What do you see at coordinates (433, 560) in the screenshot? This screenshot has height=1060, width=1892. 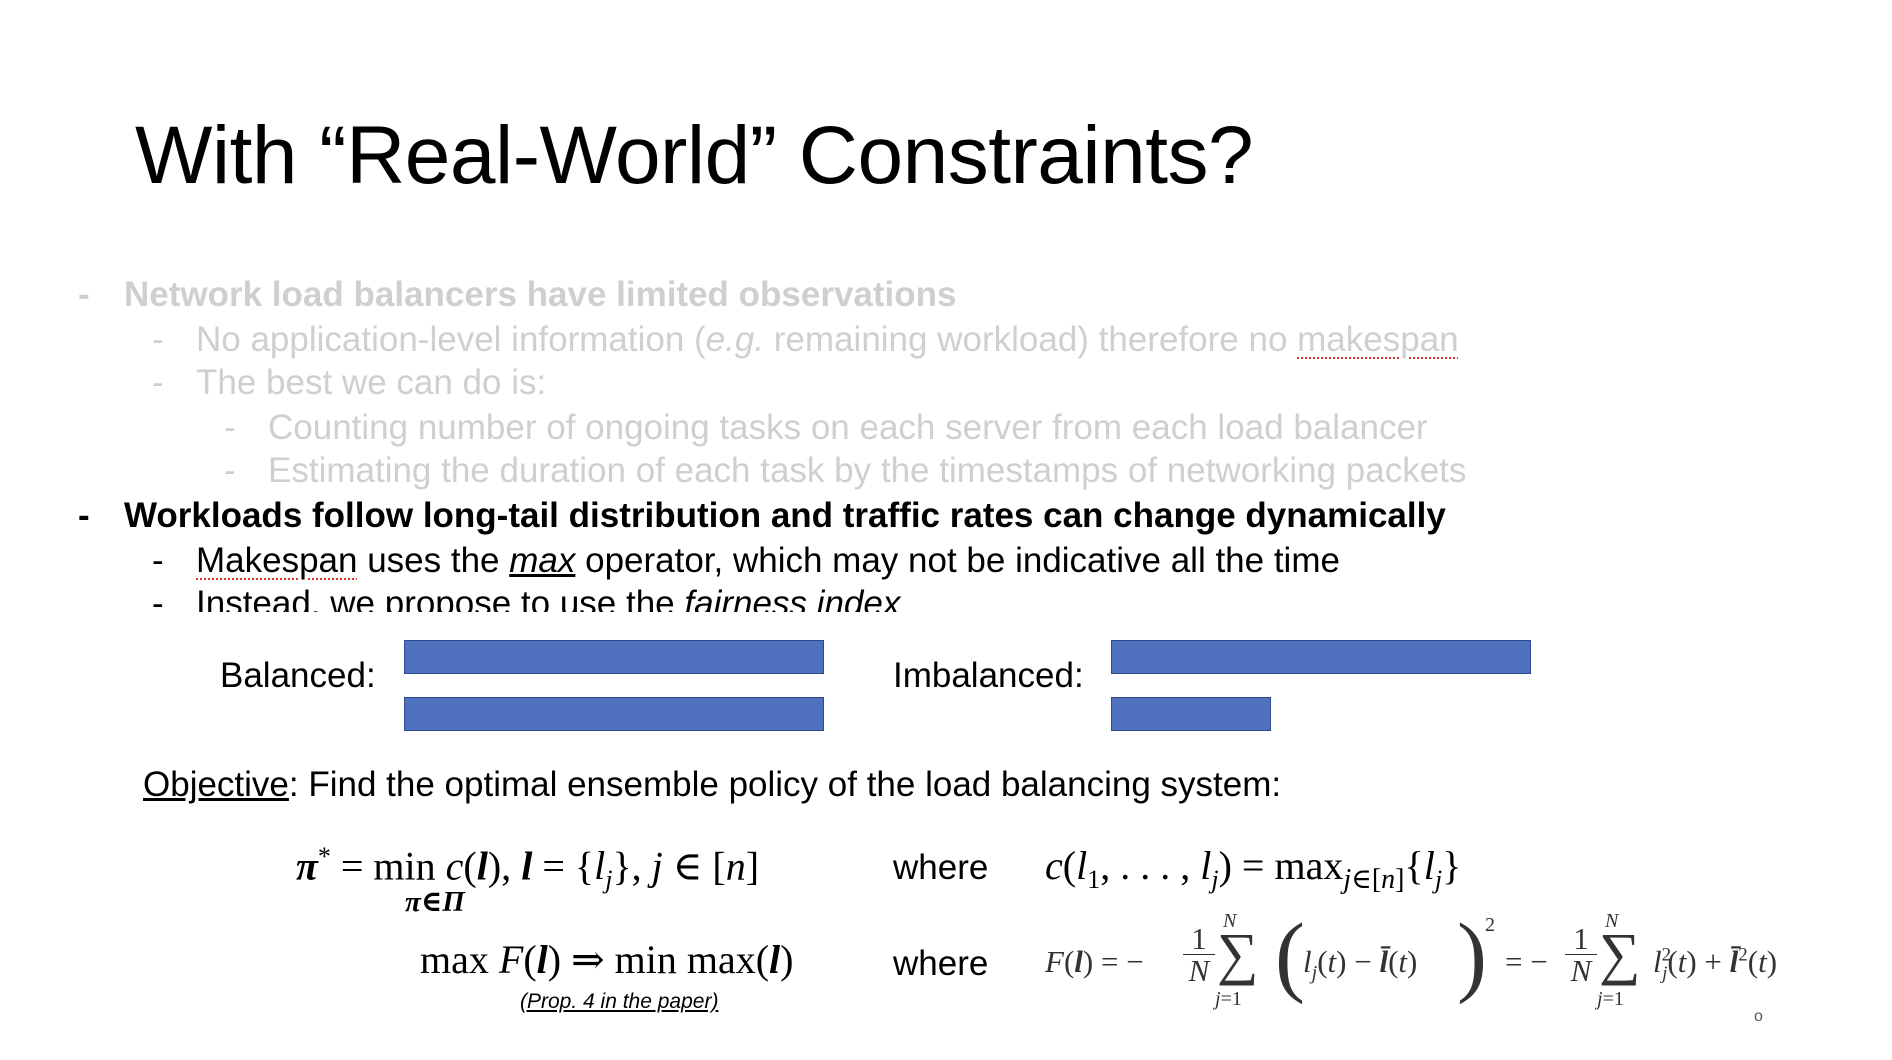 I see `text-segment: uses the` at bounding box center [433, 560].